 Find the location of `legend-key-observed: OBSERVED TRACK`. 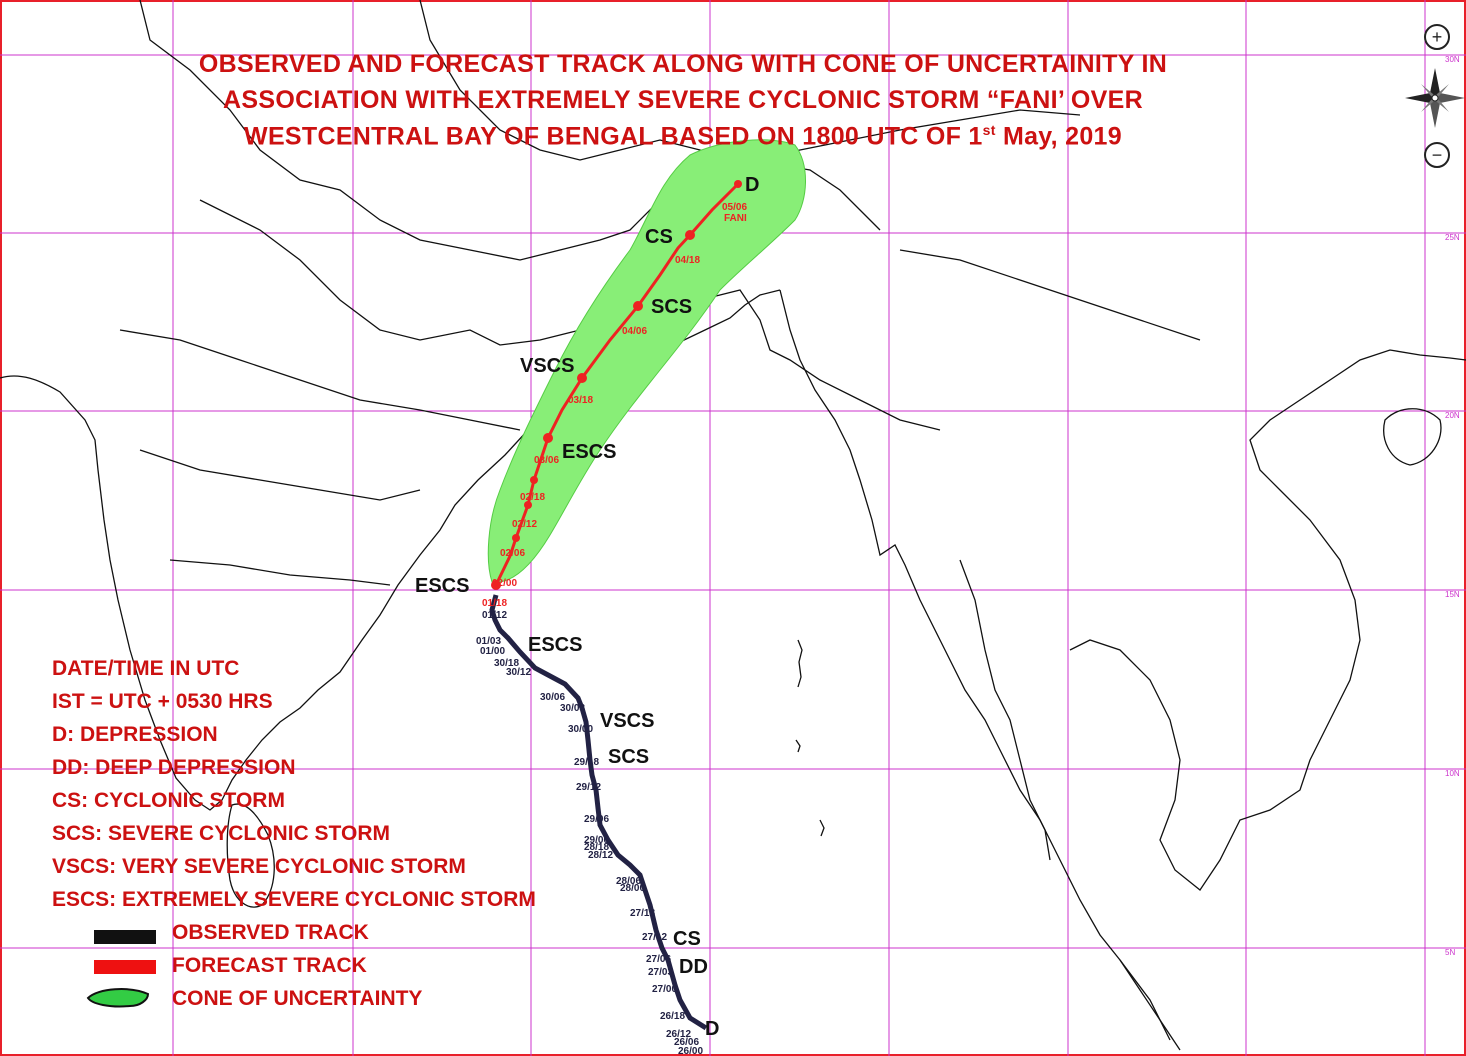

legend-key-observed: OBSERVED TRACK is located at coordinates (270, 932).